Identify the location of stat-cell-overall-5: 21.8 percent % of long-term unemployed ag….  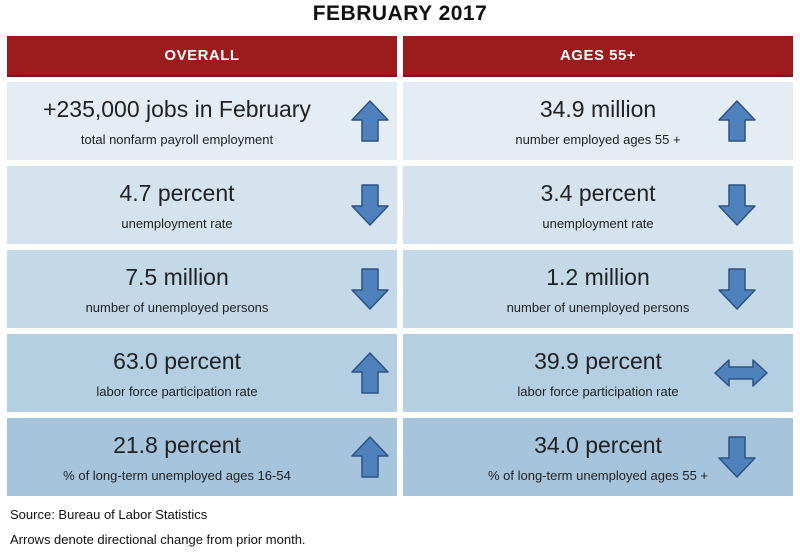
(202, 457).